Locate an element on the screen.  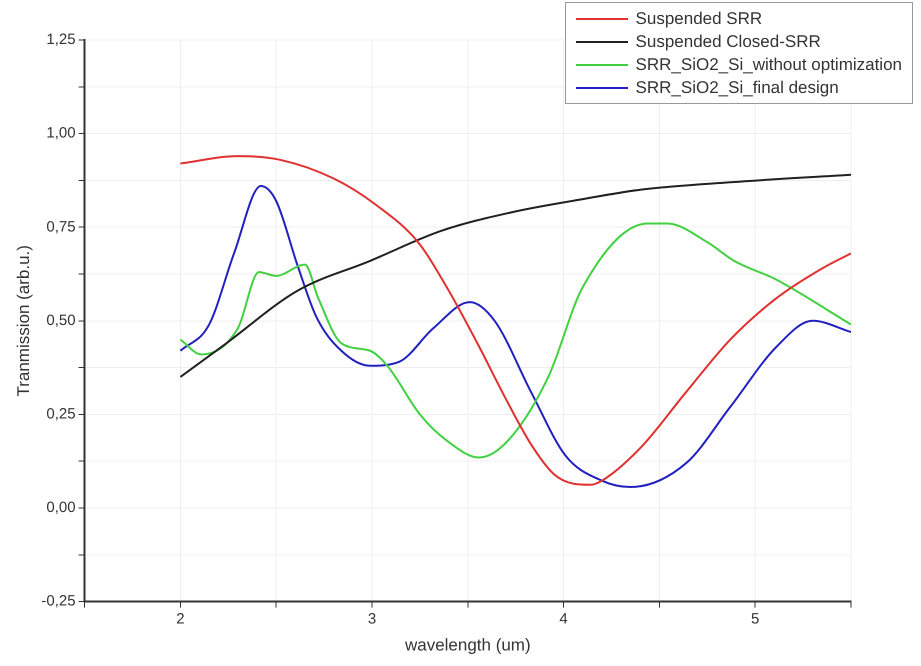
y-axis-title: Tranmission (arb.u.) is located at coordinates (23, 321).